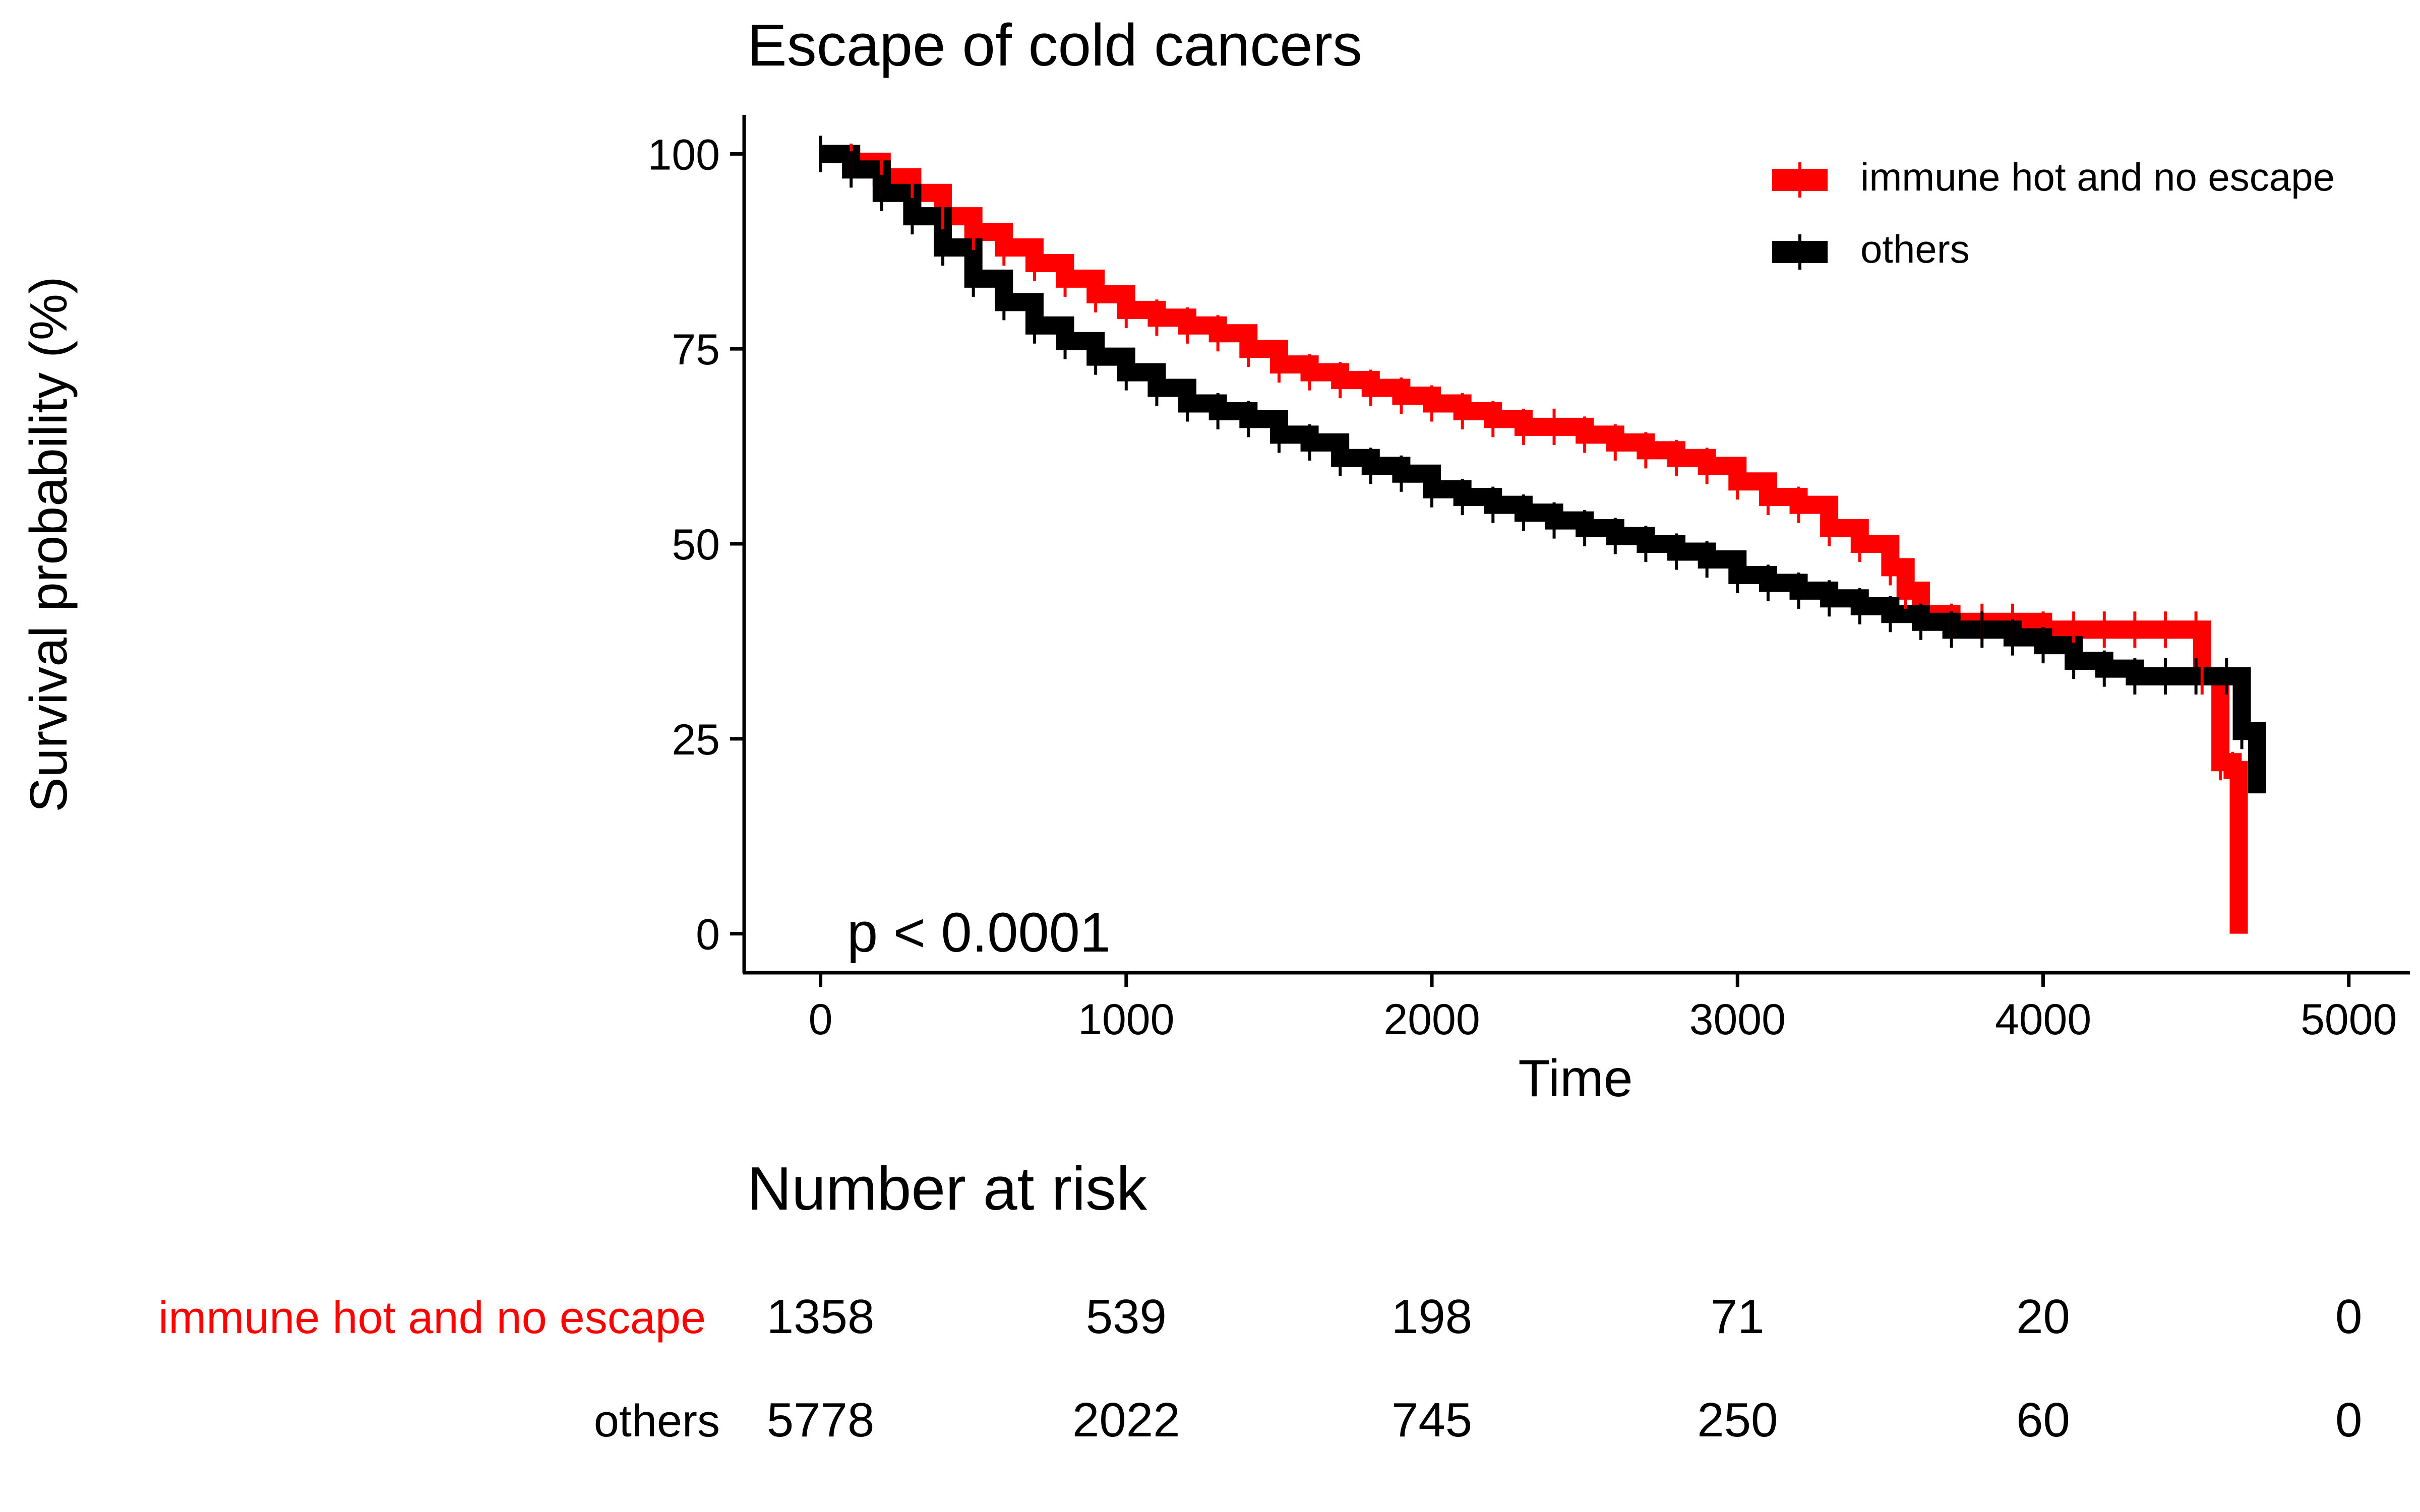 The width and height of the screenshot is (2420, 1512). Describe the element at coordinates (1126, 1317) in the screenshot. I see `risk-value: 539` at that location.